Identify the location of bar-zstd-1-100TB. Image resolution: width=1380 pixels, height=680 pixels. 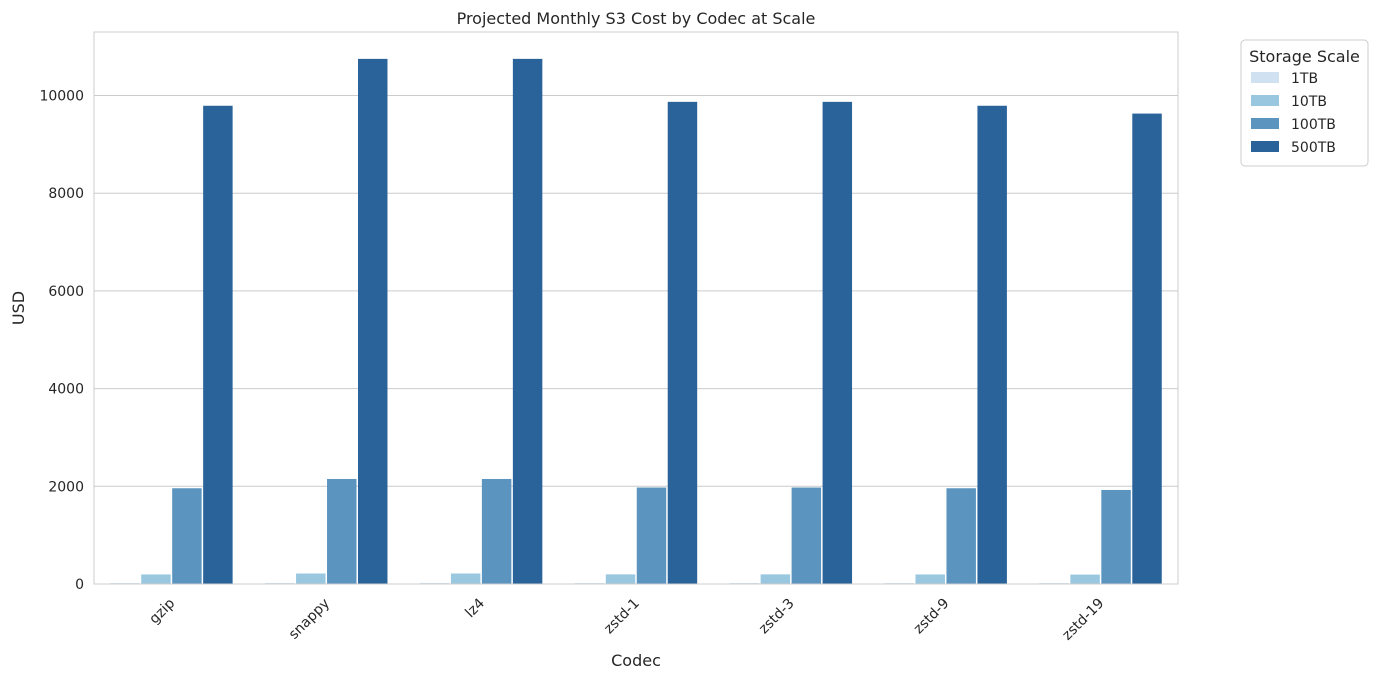
(651, 535).